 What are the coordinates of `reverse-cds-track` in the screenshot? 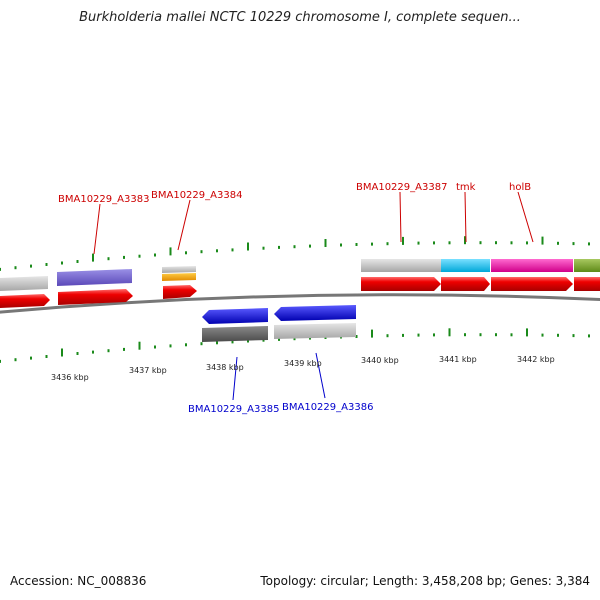 It's located at (279, 323).